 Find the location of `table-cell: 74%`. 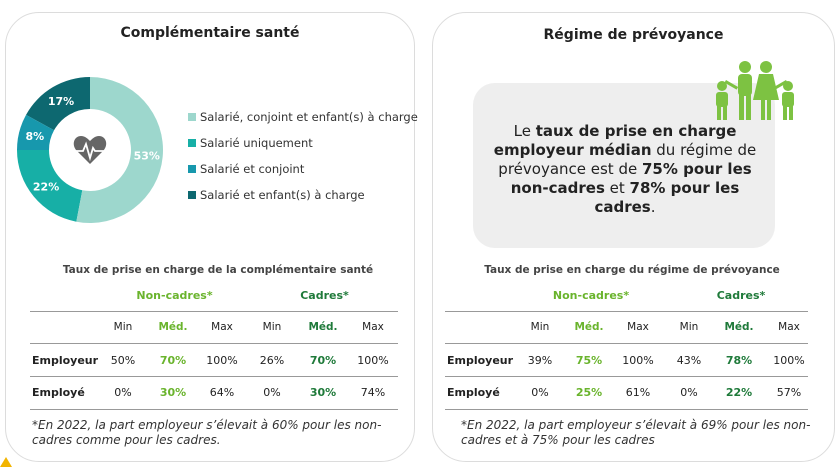

table-cell: 74% is located at coordinates (373, 392).